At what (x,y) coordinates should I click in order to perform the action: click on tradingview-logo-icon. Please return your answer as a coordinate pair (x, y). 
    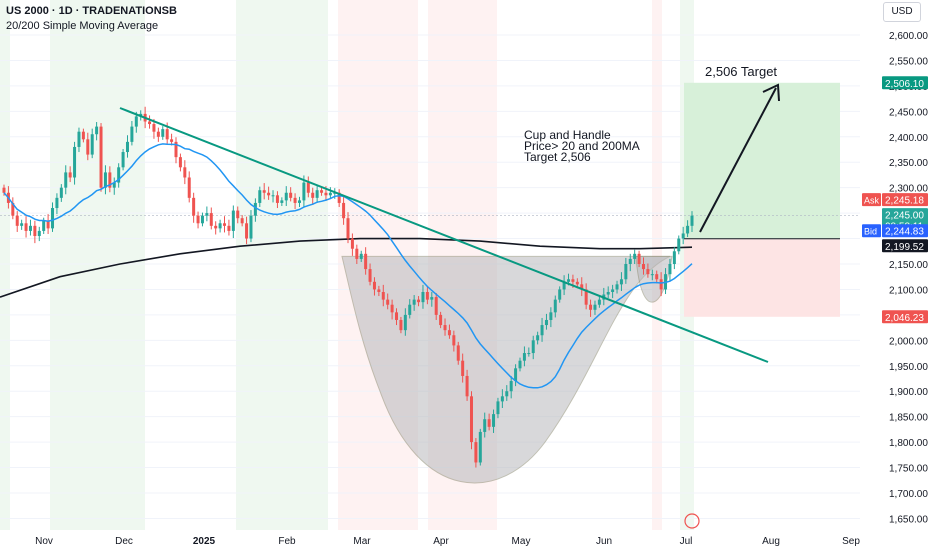
    Looking at the image, I should click on (692, 521).